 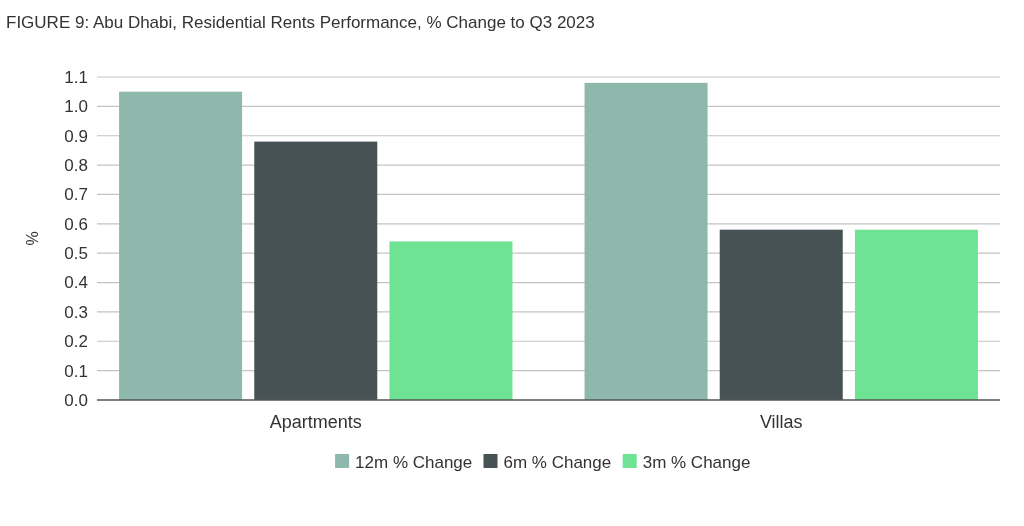 I want to click on legend-label: 6m % Change, so click(x=557, y=462).